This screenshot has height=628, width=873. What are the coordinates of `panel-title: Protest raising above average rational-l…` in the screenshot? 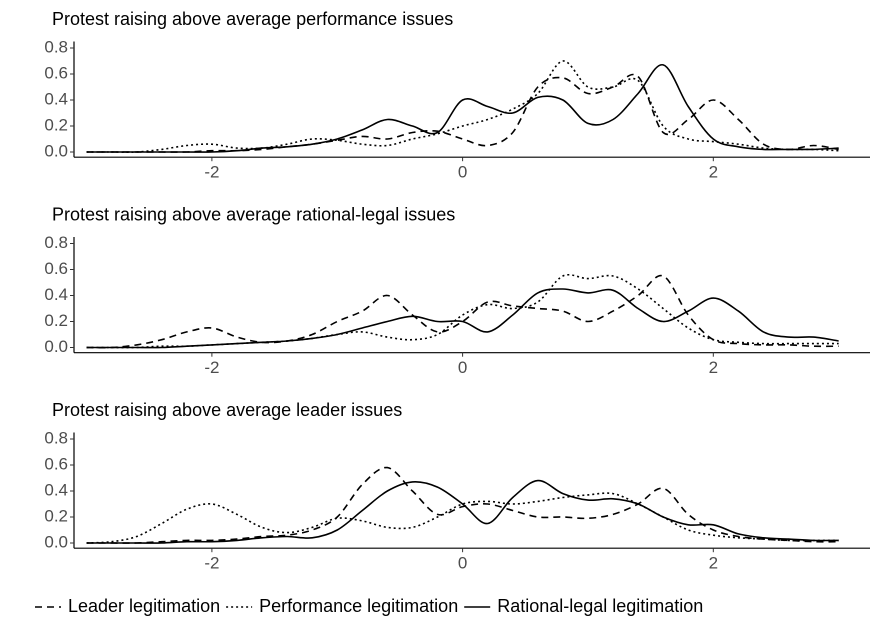 It's located at (253, 214).